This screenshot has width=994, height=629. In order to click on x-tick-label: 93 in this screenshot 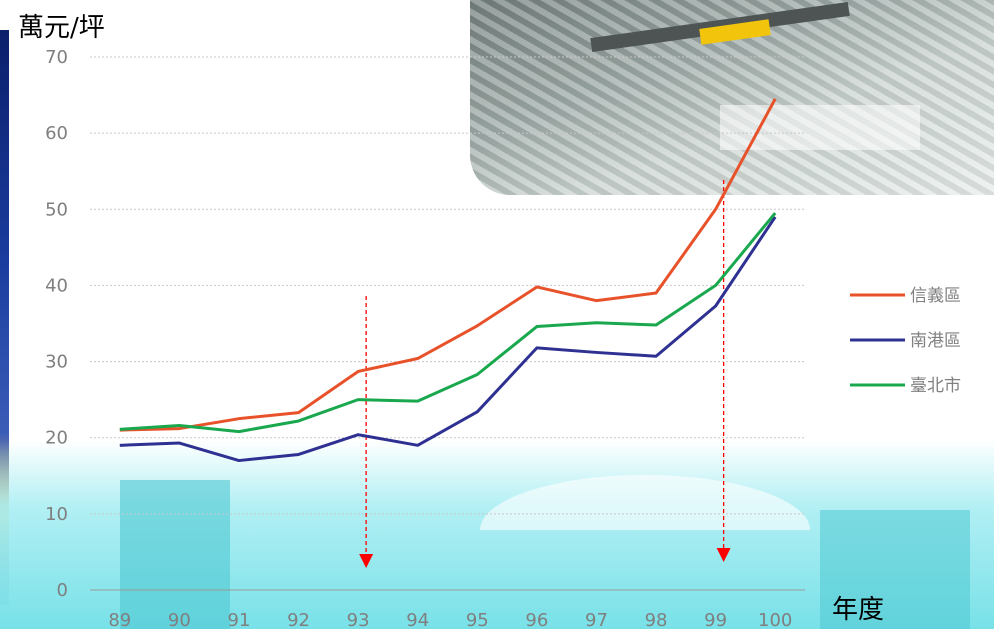, I will do `click(358, 619)`.